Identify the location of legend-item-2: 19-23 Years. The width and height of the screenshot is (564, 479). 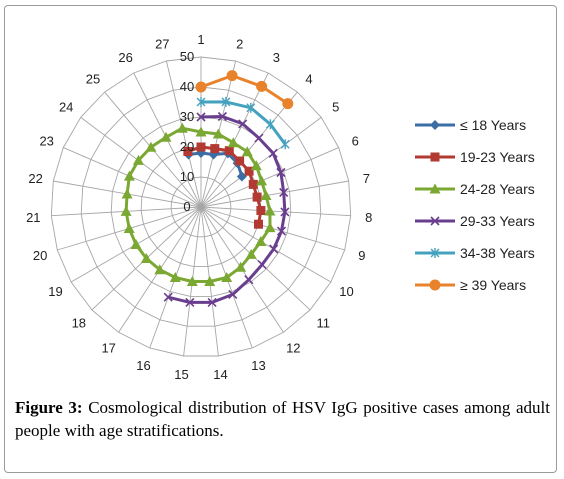
(475, 157).